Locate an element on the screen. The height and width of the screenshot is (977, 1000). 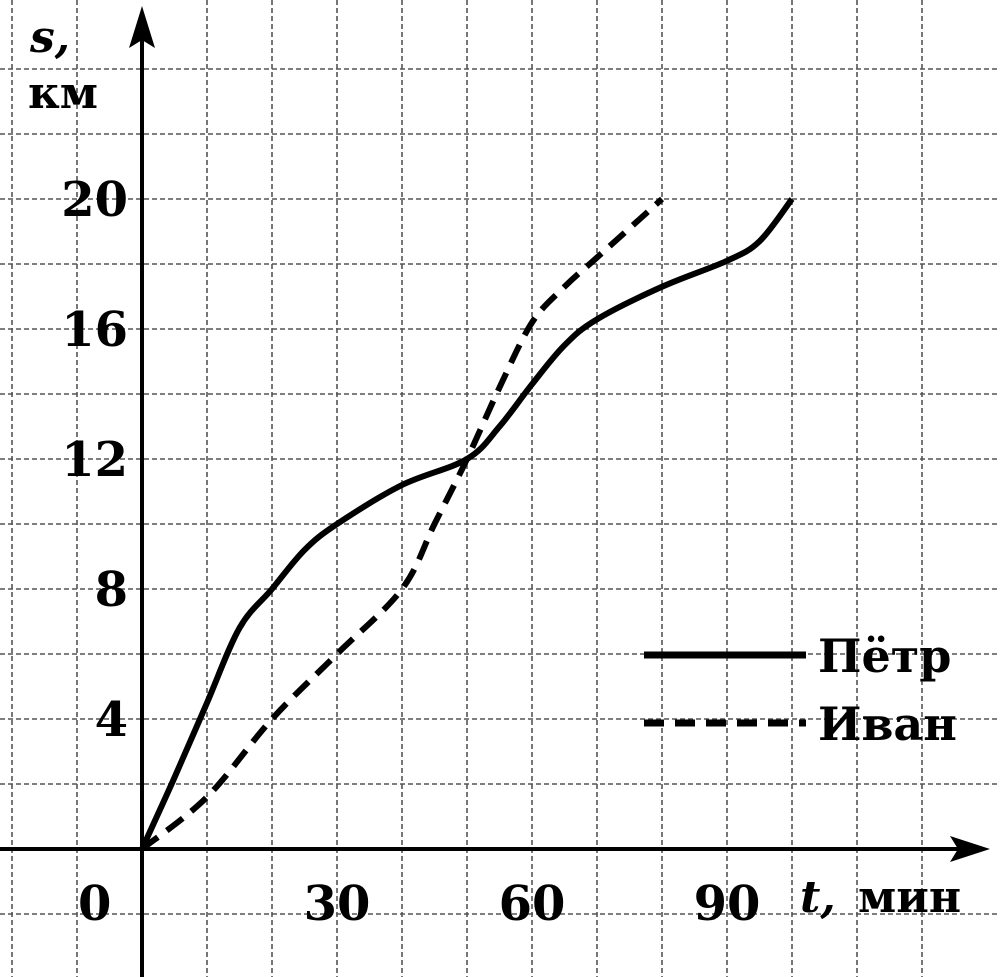
y-axis-arrow is located at coordinates (142, 27).